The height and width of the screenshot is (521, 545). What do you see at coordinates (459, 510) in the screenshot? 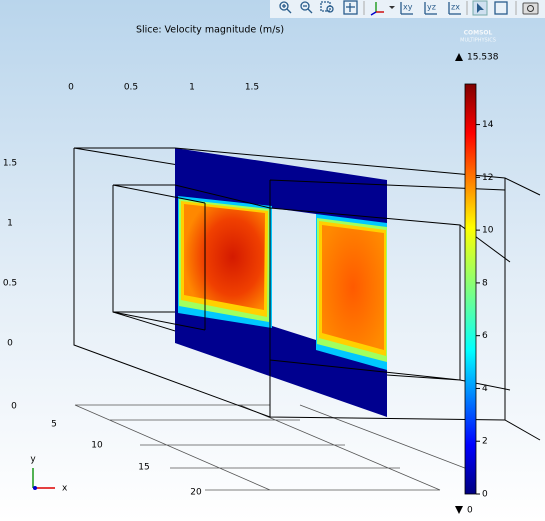
I see `min-marker` at bounding box center [459, 510].